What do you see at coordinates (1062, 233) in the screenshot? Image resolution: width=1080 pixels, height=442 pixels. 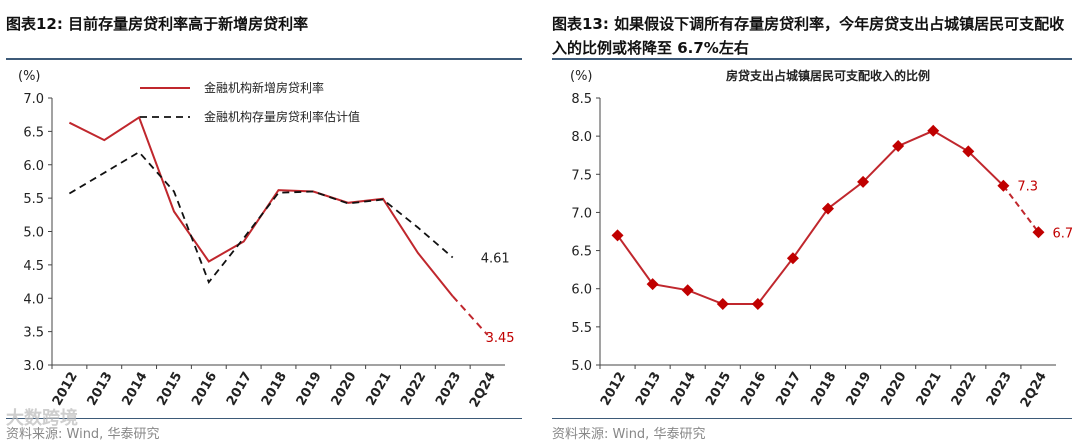 I see `data-label-2q24: 6.7` at bounding box center [1062, 233].